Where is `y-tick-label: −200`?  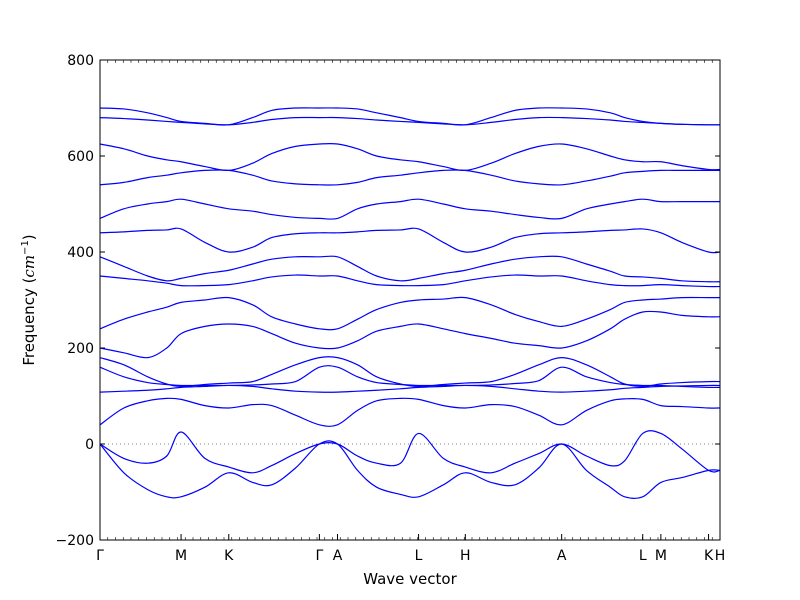
y-tick-label: −200 is located at coordinates (75, 541).